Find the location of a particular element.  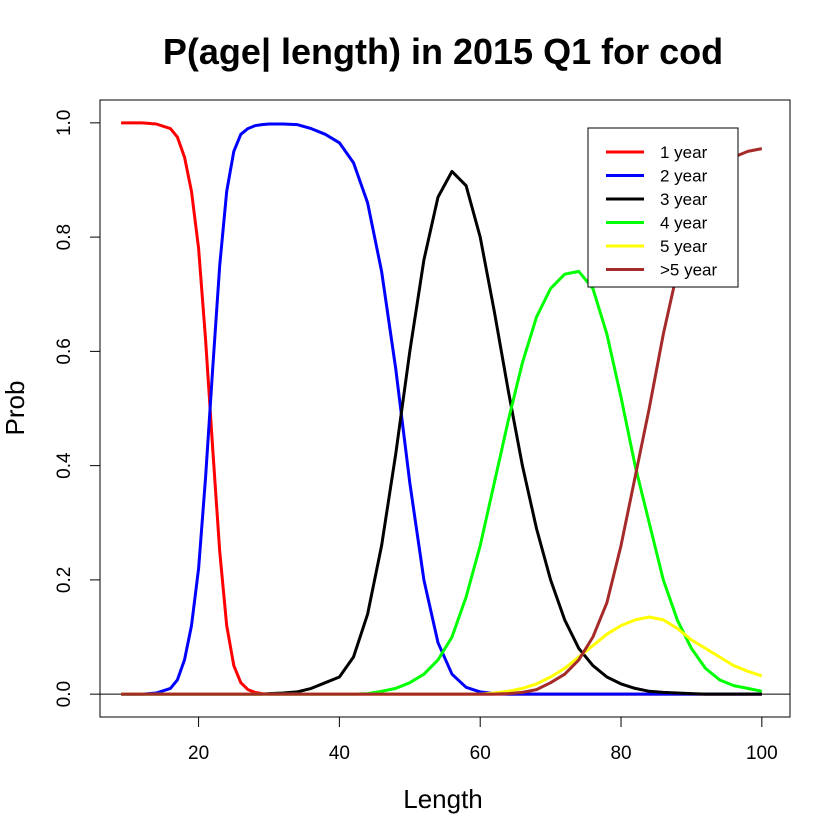

x-tick-label: 20 is located at coordinates (198, 753).